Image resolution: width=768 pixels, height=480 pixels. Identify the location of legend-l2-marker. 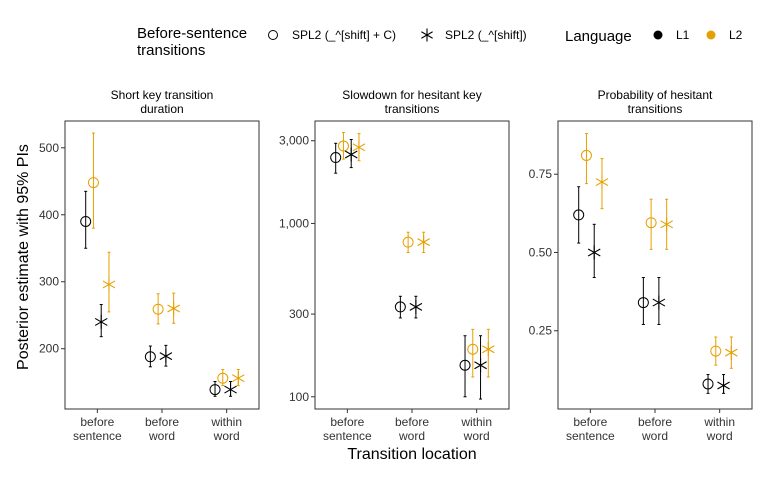
(711, 35).